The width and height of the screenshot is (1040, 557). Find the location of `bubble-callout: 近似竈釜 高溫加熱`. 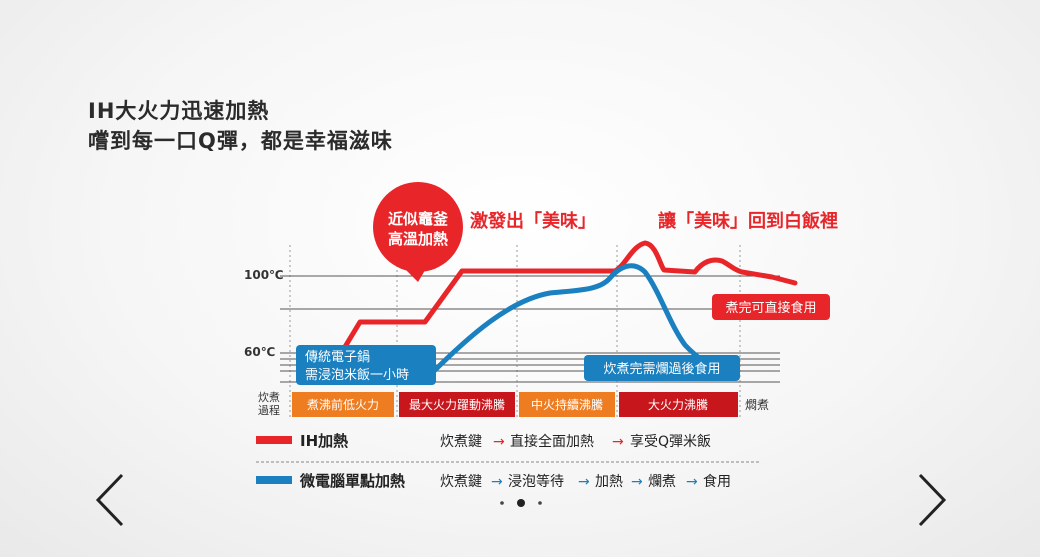

bubble-callout: 近似竈釜 高溫加熱 is located at coordinates (418, 232).